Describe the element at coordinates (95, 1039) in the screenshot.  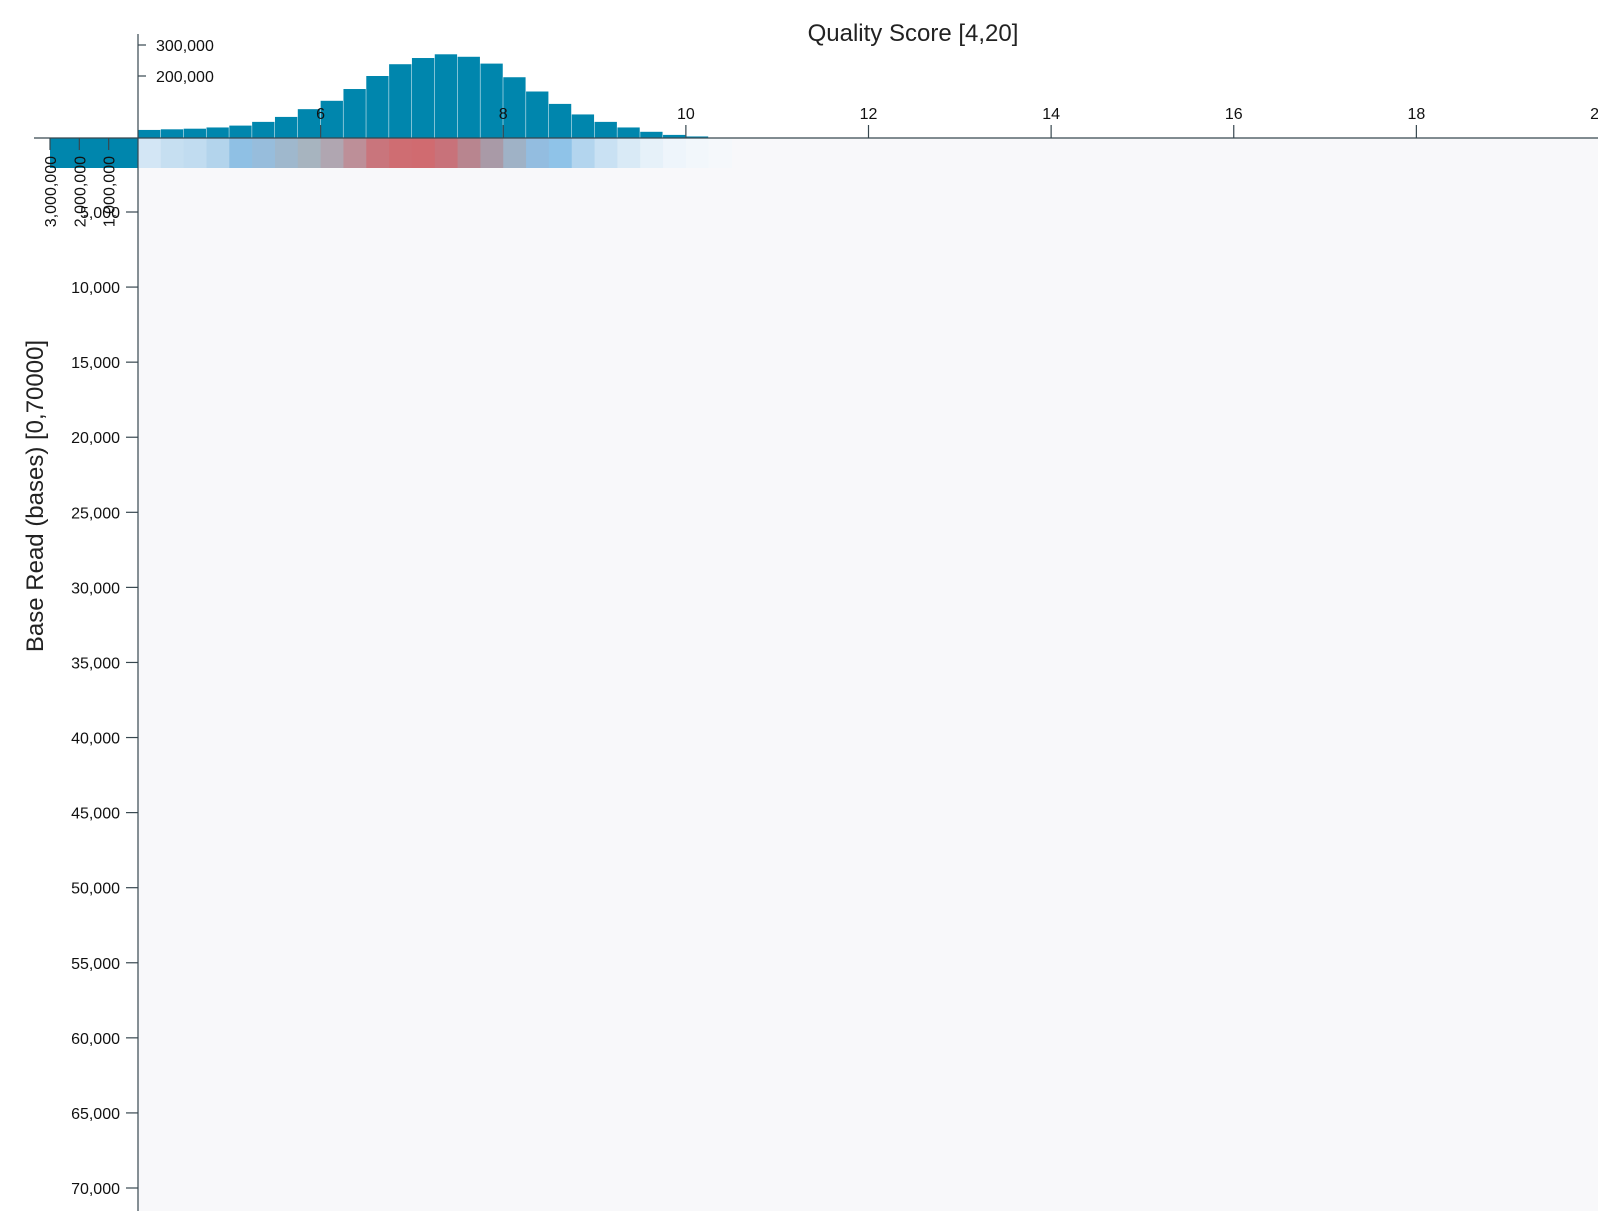
I see `y-tick-label: 60,000` at that location.